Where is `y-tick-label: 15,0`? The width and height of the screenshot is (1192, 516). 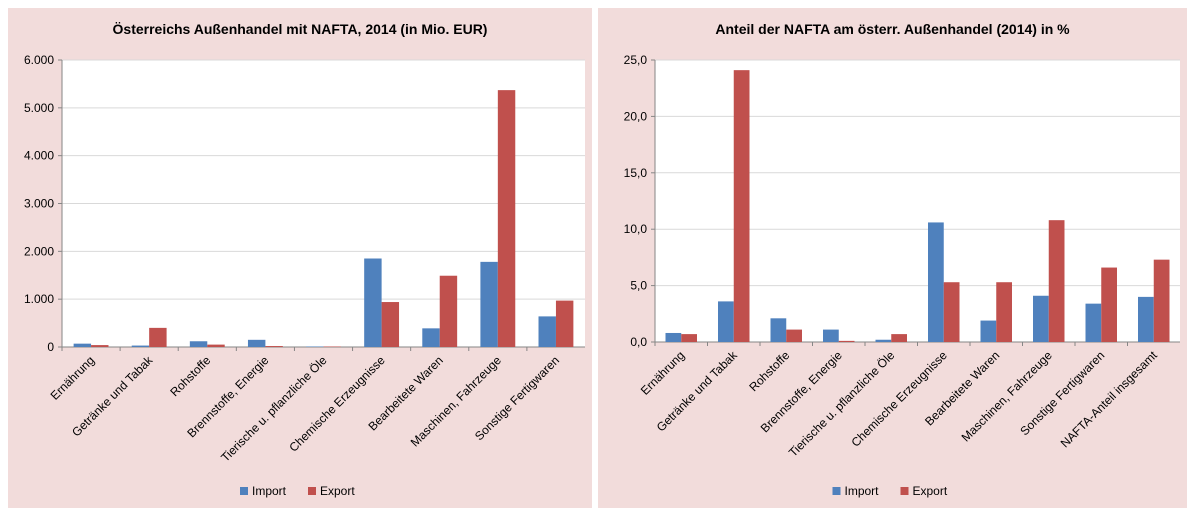
y-tick-label: 15,0 is located at coordinates (636, 173).